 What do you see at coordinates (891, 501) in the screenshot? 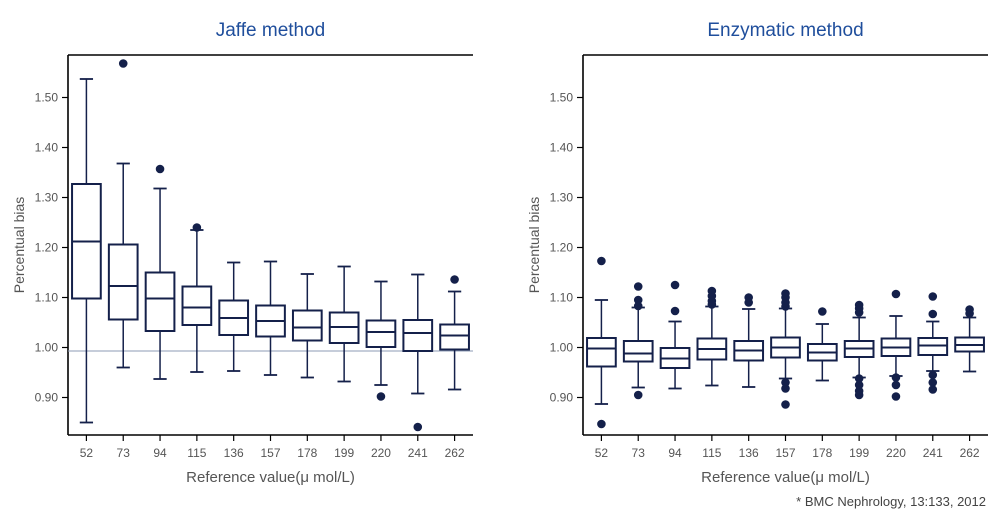
I see `source-footnote: * BMC Nephrology, 13:133, 2012` at bounding box center [891, 501].